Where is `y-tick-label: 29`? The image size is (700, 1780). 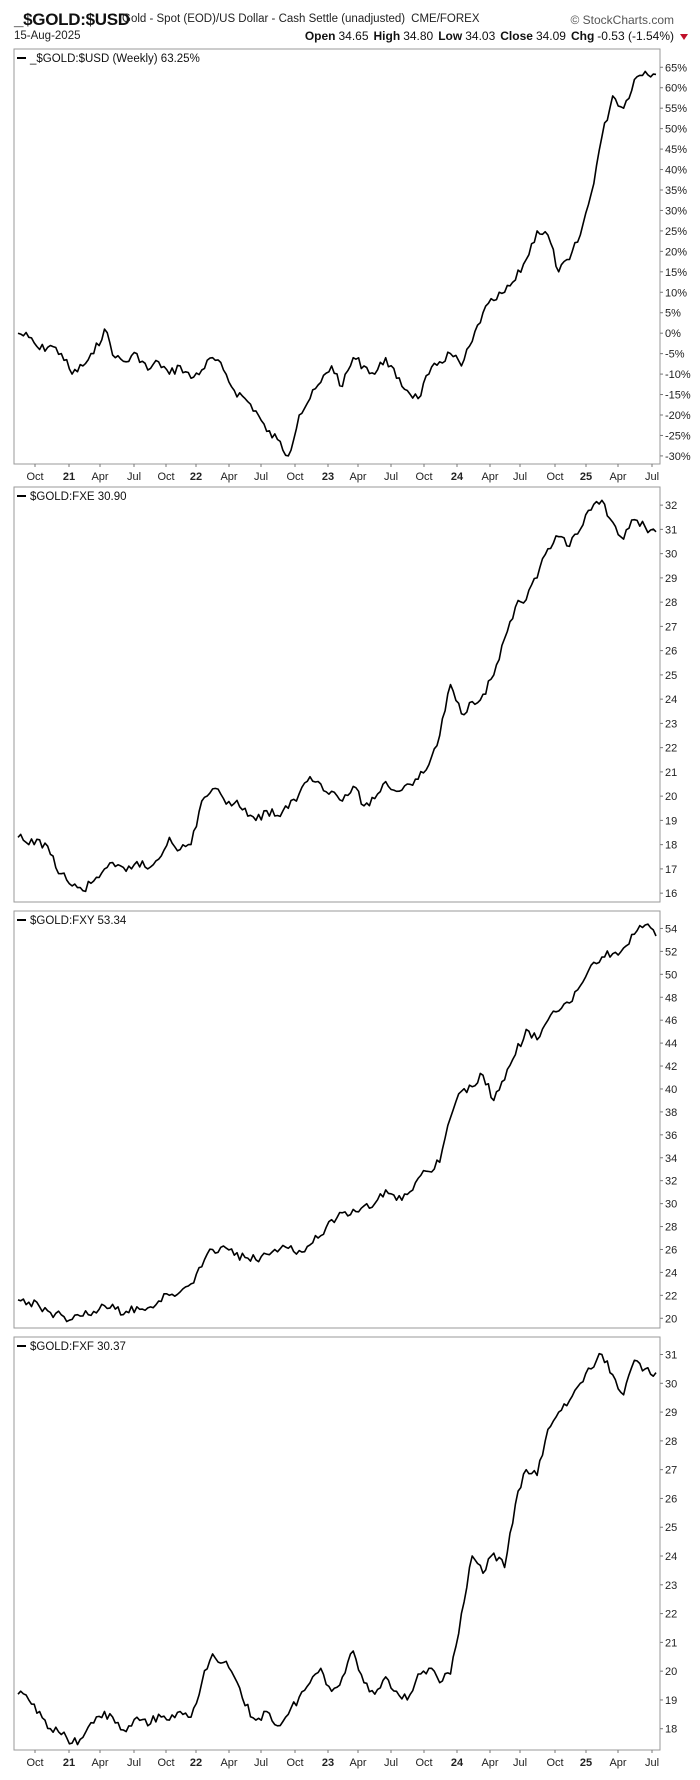
y-tick-label: 29 is located at coordinates (671, 579).